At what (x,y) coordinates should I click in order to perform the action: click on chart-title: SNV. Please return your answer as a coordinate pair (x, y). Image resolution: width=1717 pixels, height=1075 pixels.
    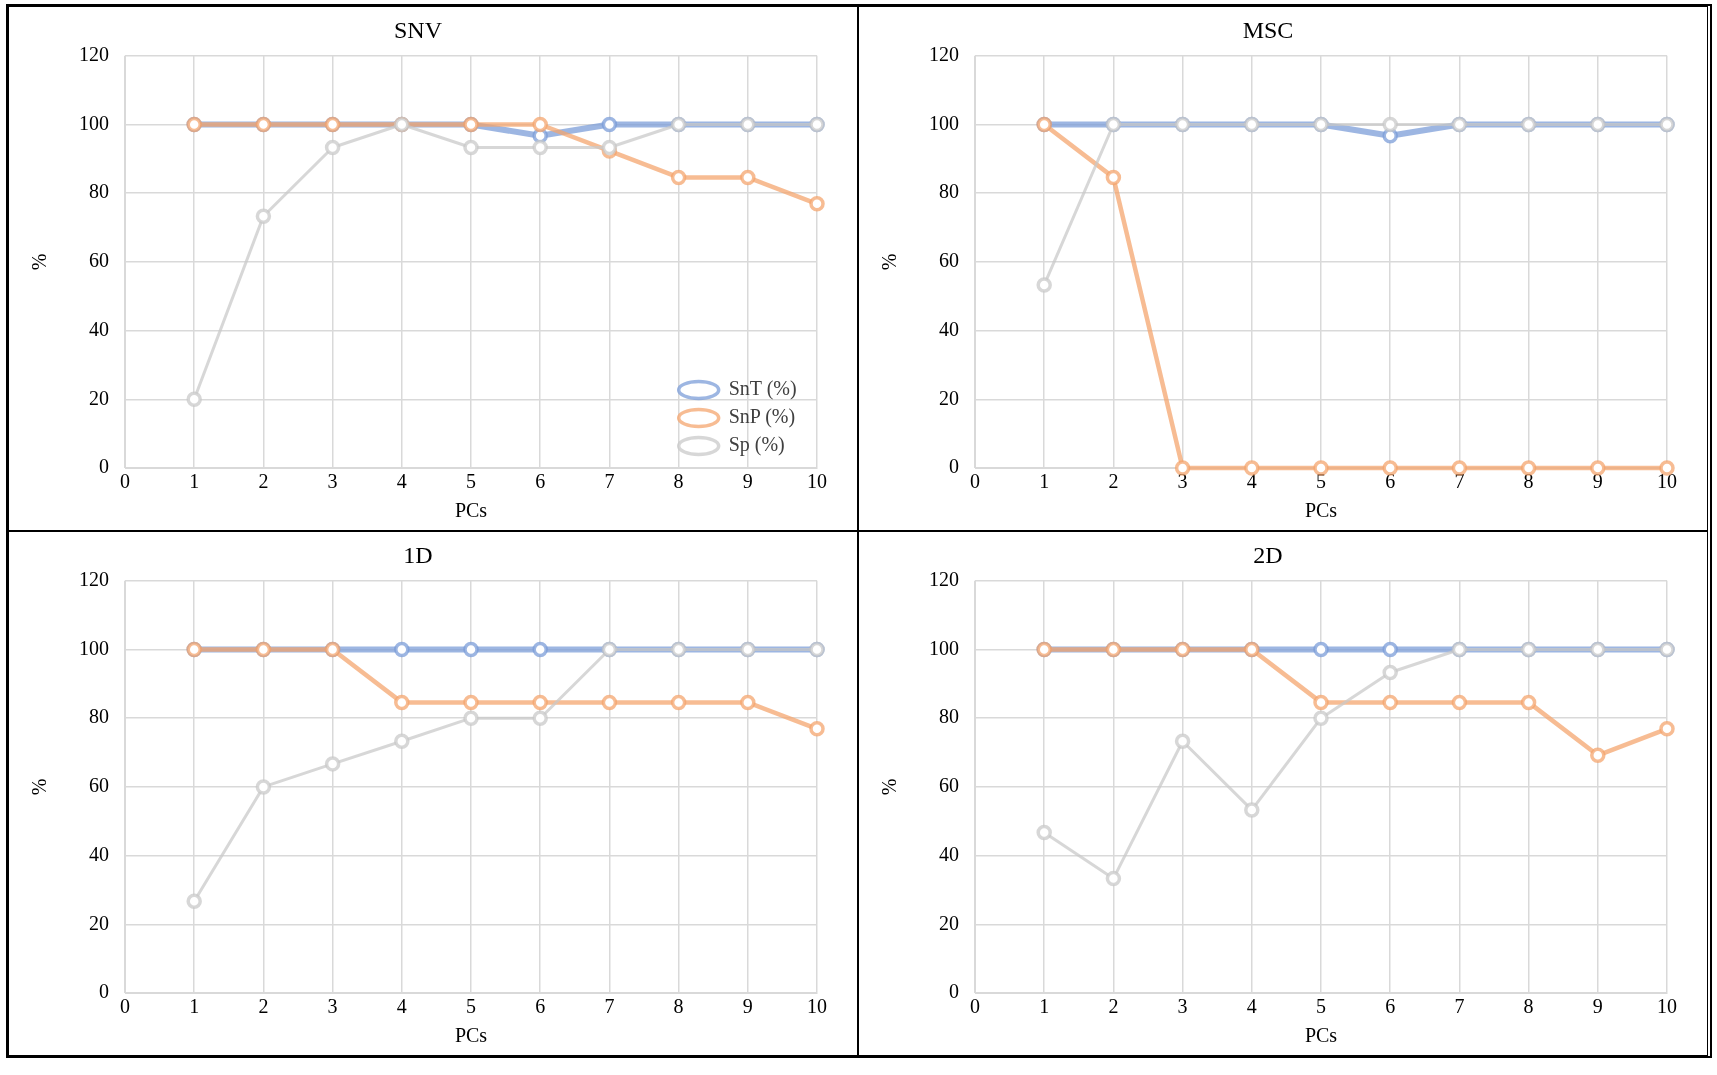
    Looking at the image, I should click on (418, 29).